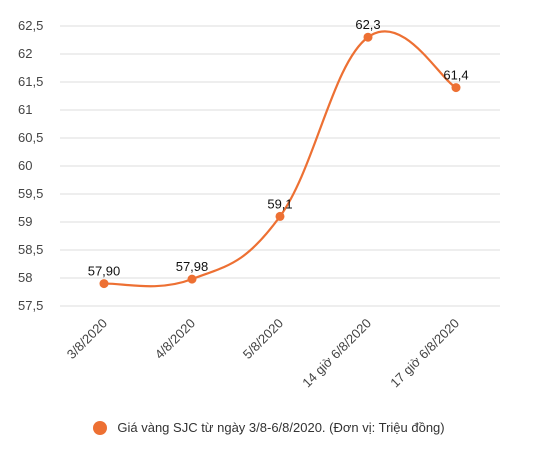 This screenshot has height=453, width=538. Describe the element at coordinates (263, 339) in the screenshot. I see `x-tick-label: 5/8/2020` at that location.